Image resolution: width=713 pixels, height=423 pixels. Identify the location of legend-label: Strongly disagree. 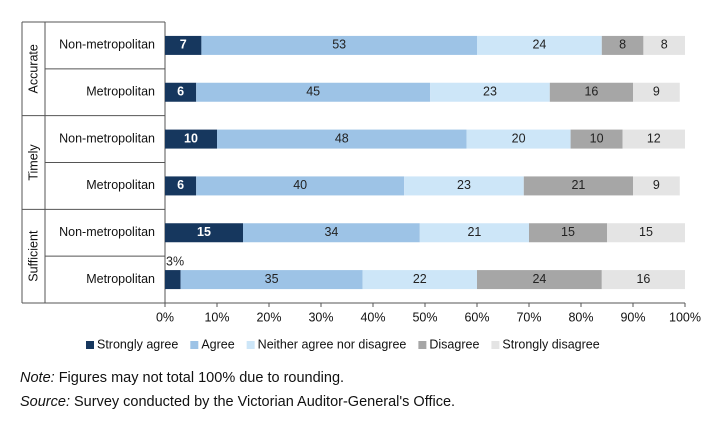
(550, 344).